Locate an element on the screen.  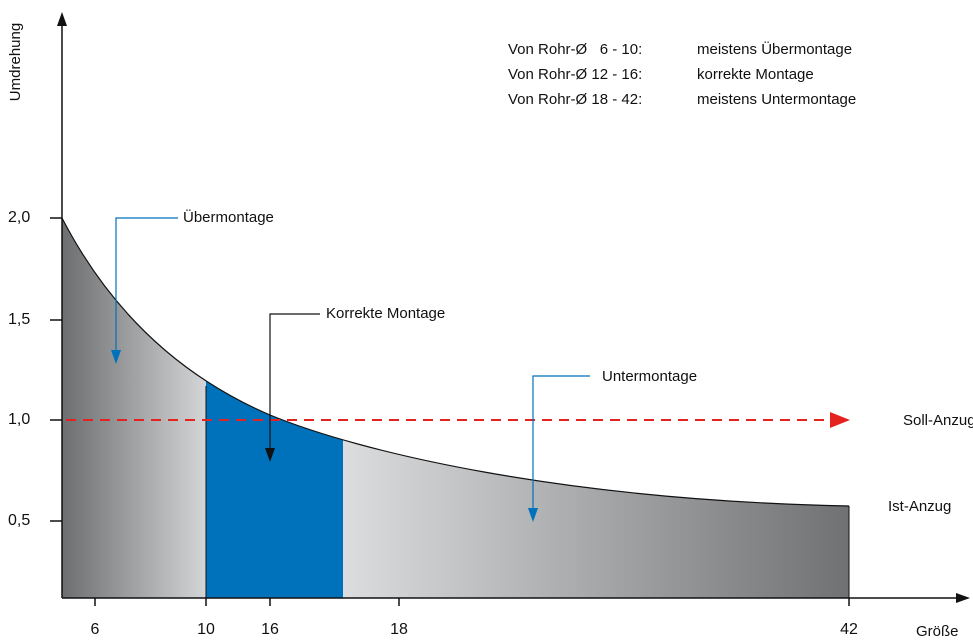
legend-range: Von Rohr-Ø 12 - 16: is located at coordinates (575, 74).